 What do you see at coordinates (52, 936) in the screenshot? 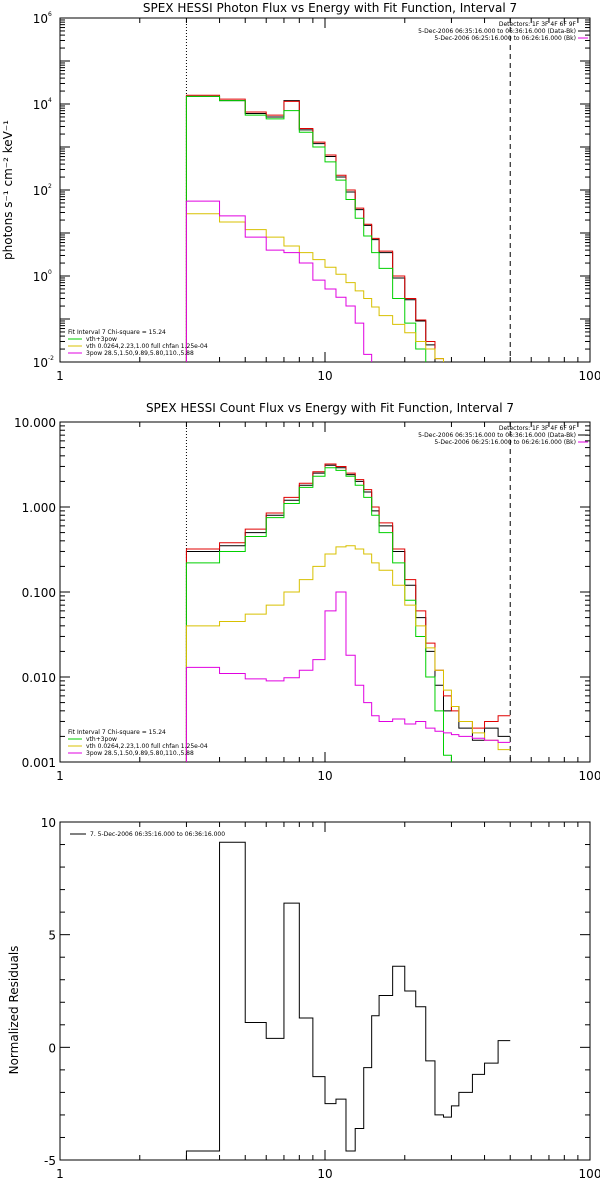
I see `y-tick-label: 5` at bounding box center [52, 936].